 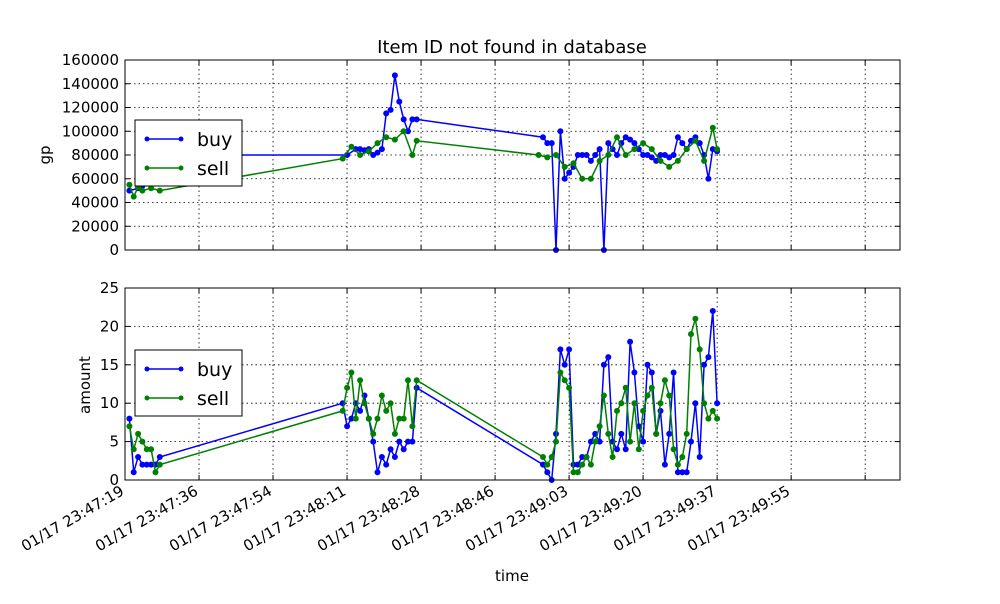 I want to click on x-axis-label: time, so click(x=512, y=576).